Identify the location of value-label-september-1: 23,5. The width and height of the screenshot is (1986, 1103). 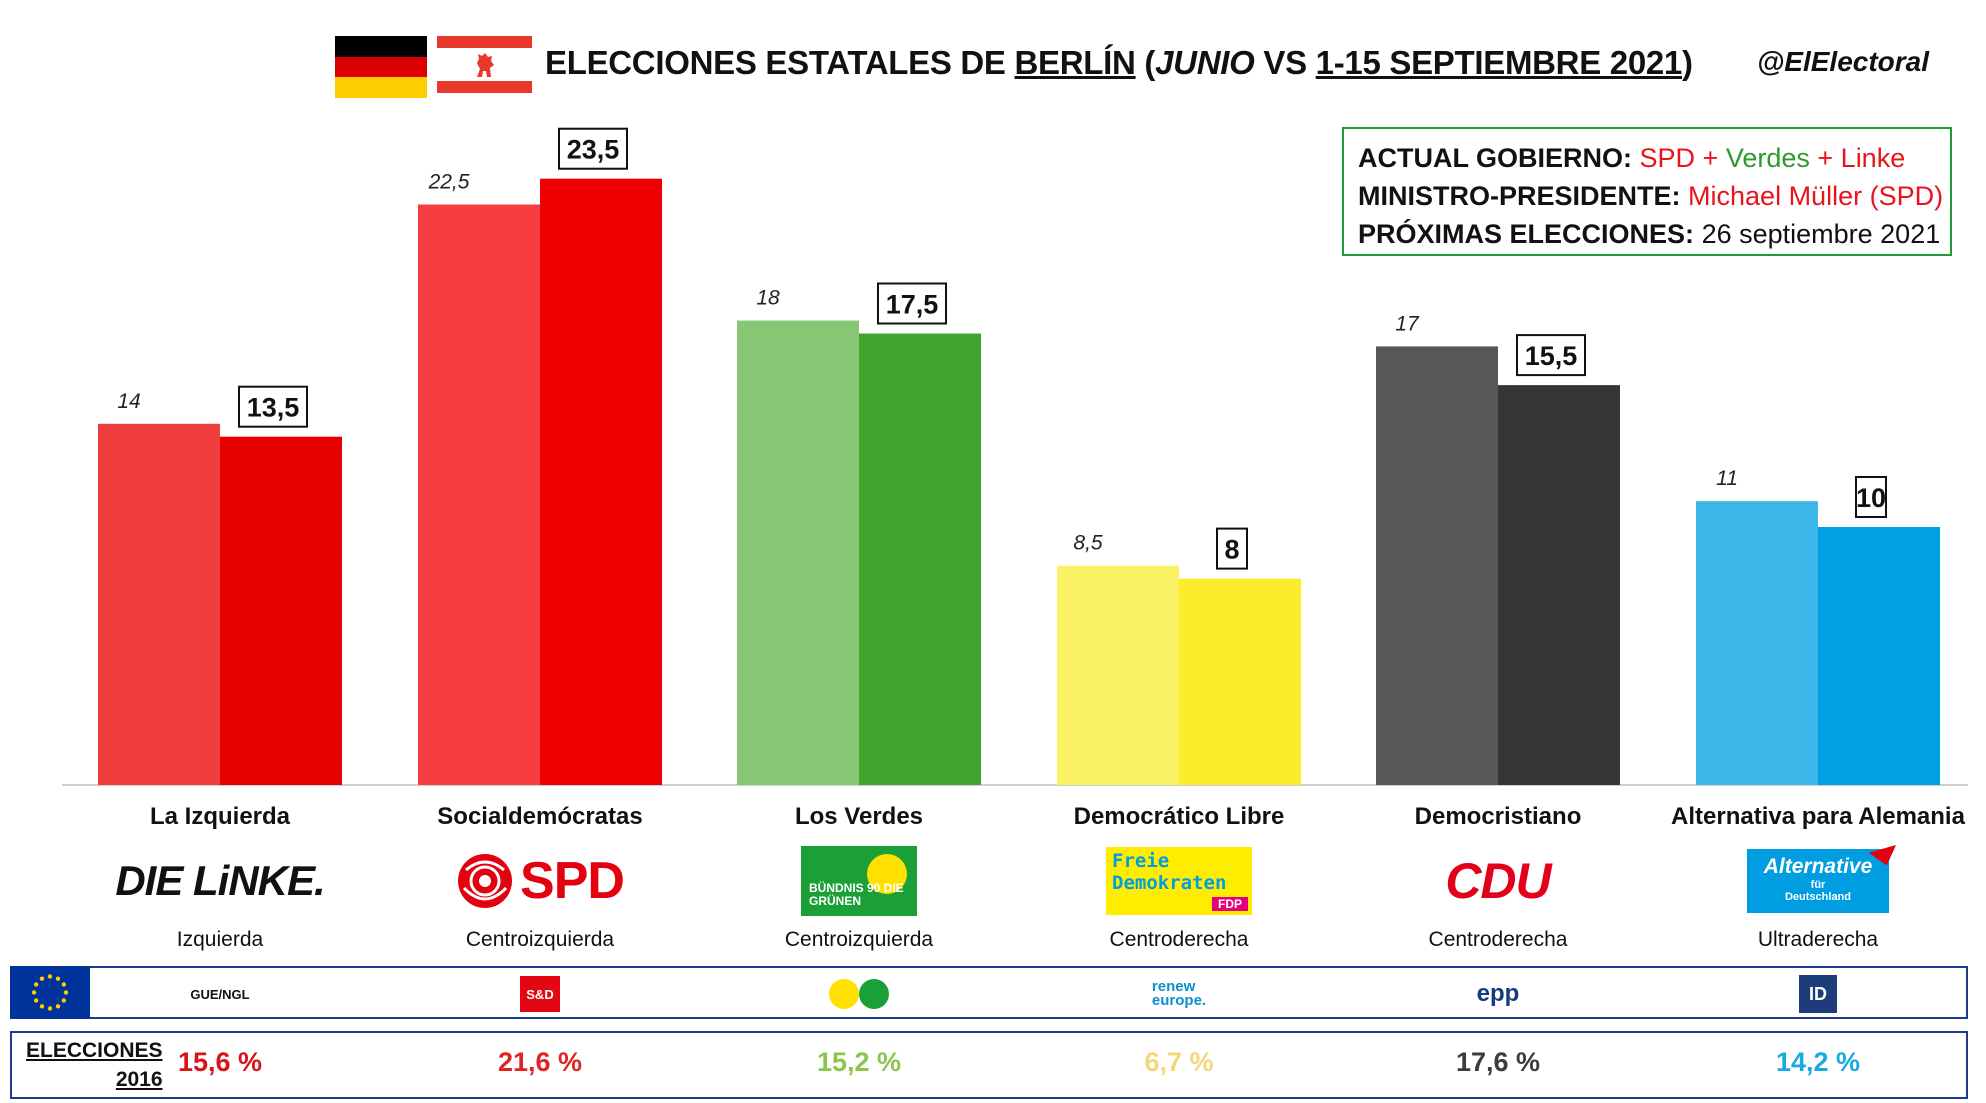
(593, 150).